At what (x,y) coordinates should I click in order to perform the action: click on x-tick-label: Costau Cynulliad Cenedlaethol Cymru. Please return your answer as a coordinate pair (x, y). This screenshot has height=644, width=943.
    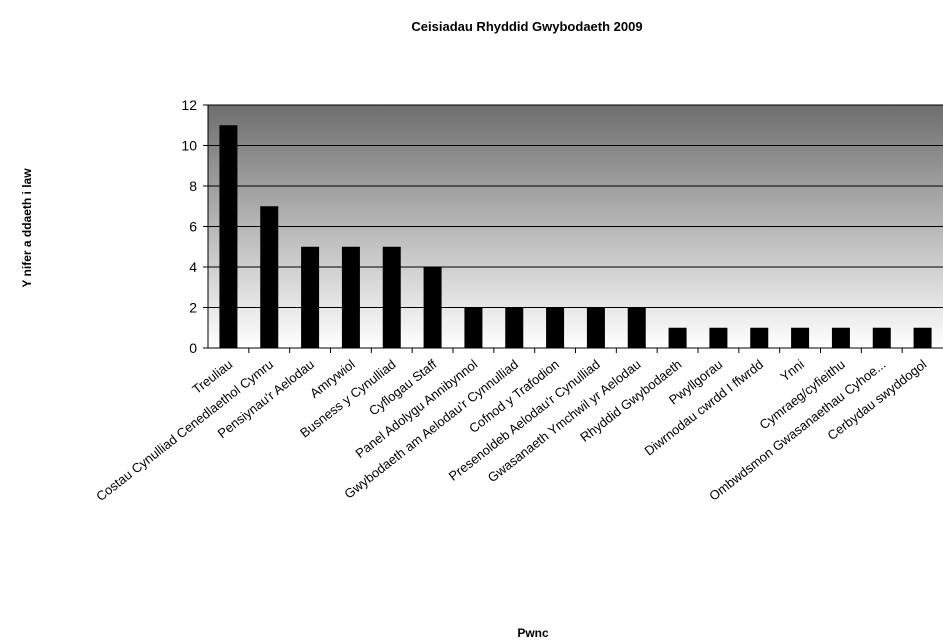
    Looking at the image, I should click on (184, 431).